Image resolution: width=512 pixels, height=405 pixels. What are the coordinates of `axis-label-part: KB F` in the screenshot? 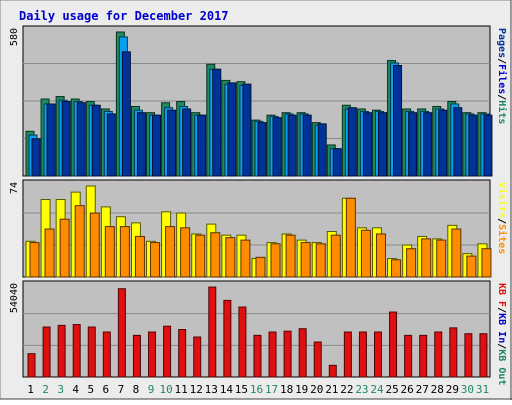 It's located at (501, 295).